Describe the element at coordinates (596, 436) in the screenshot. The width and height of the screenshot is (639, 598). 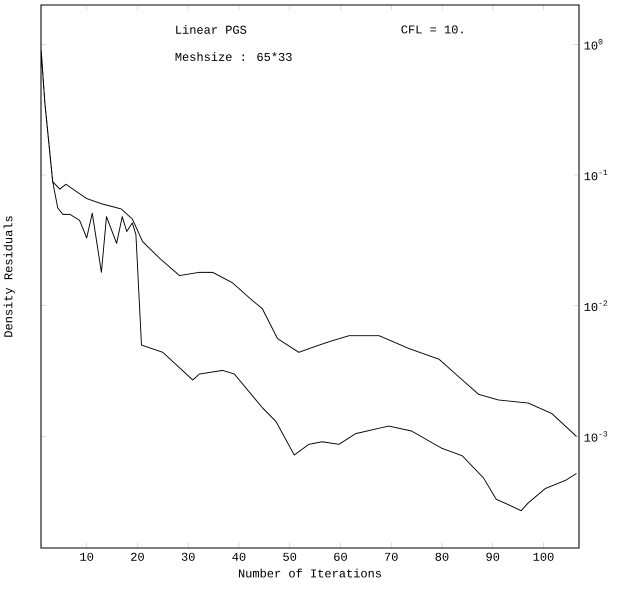
I see `y-tick-label: 10$^{-3}$` at that location.